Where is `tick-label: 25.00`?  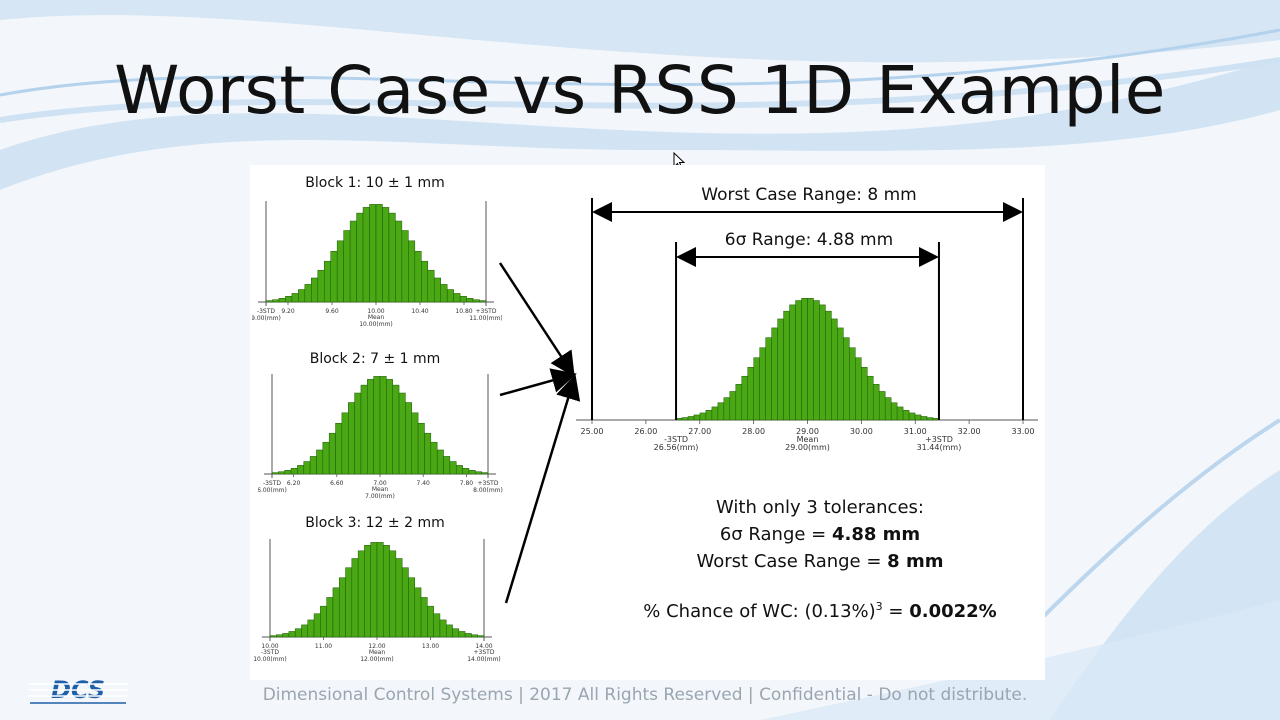 tick-label: 25.00 is located at coordinates (592, 431).